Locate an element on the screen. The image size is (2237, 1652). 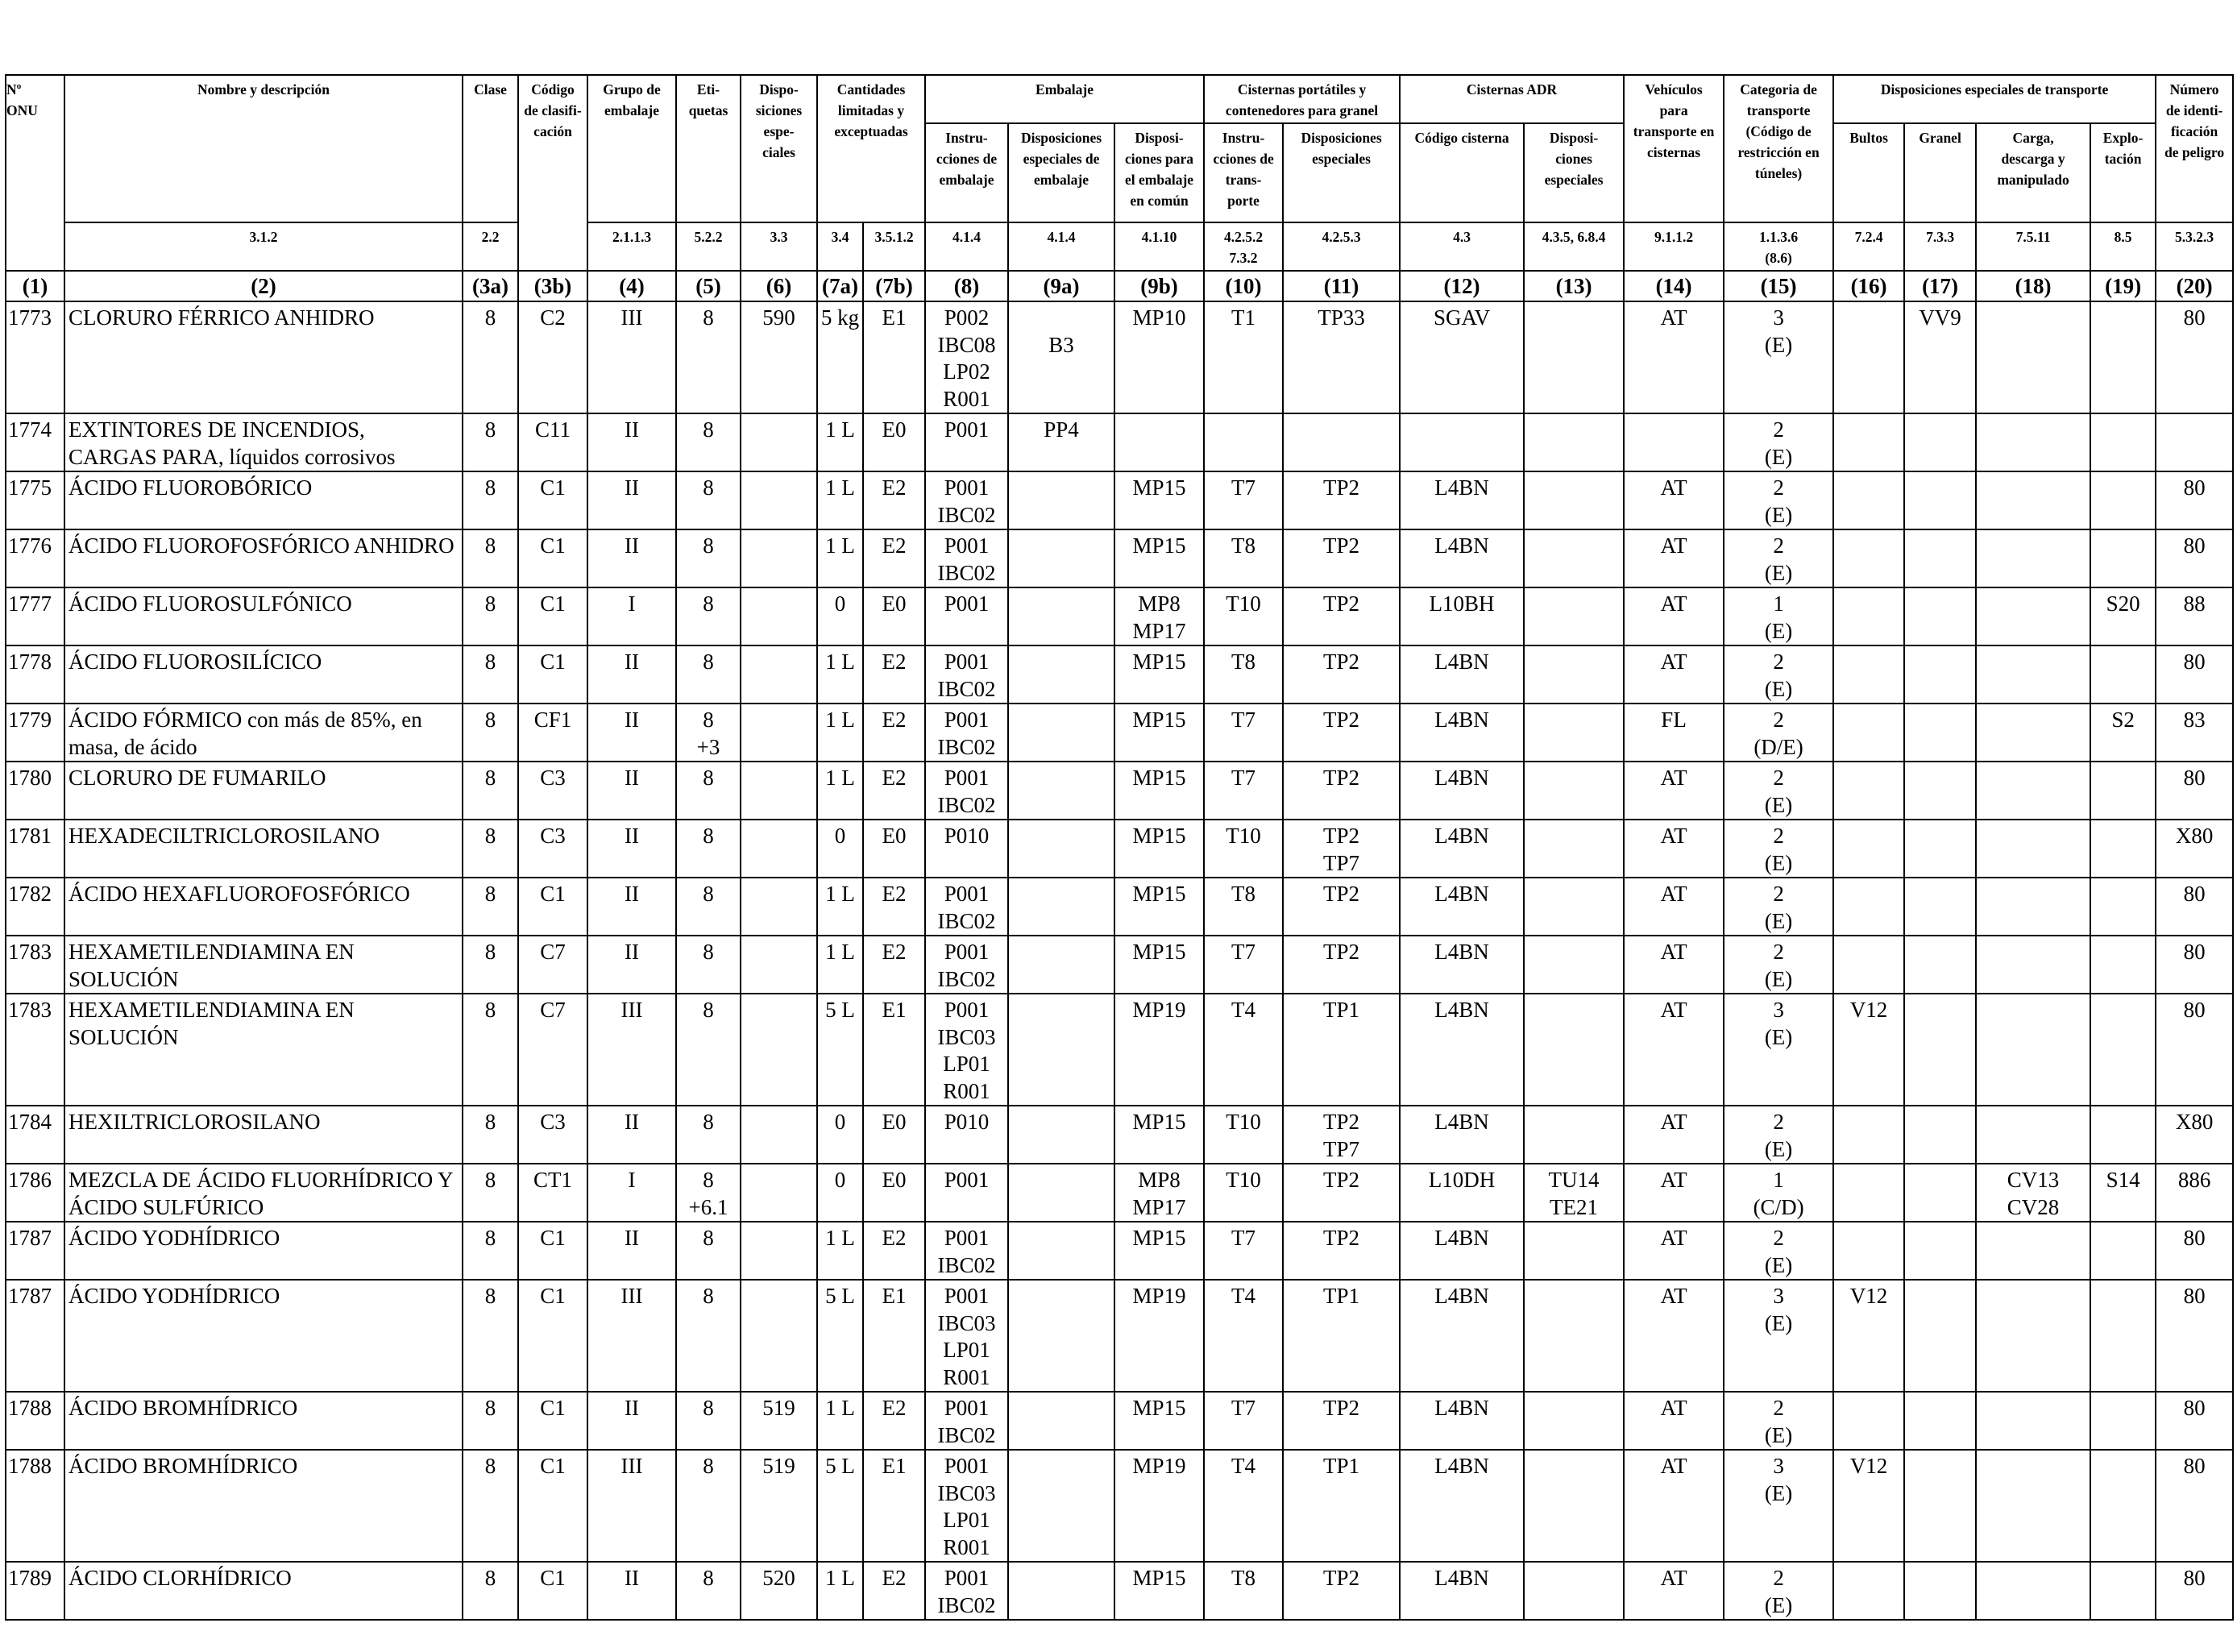
cell-name: ÁCIDO BROMHÍDRICO is located at coordinates (263, 1421).